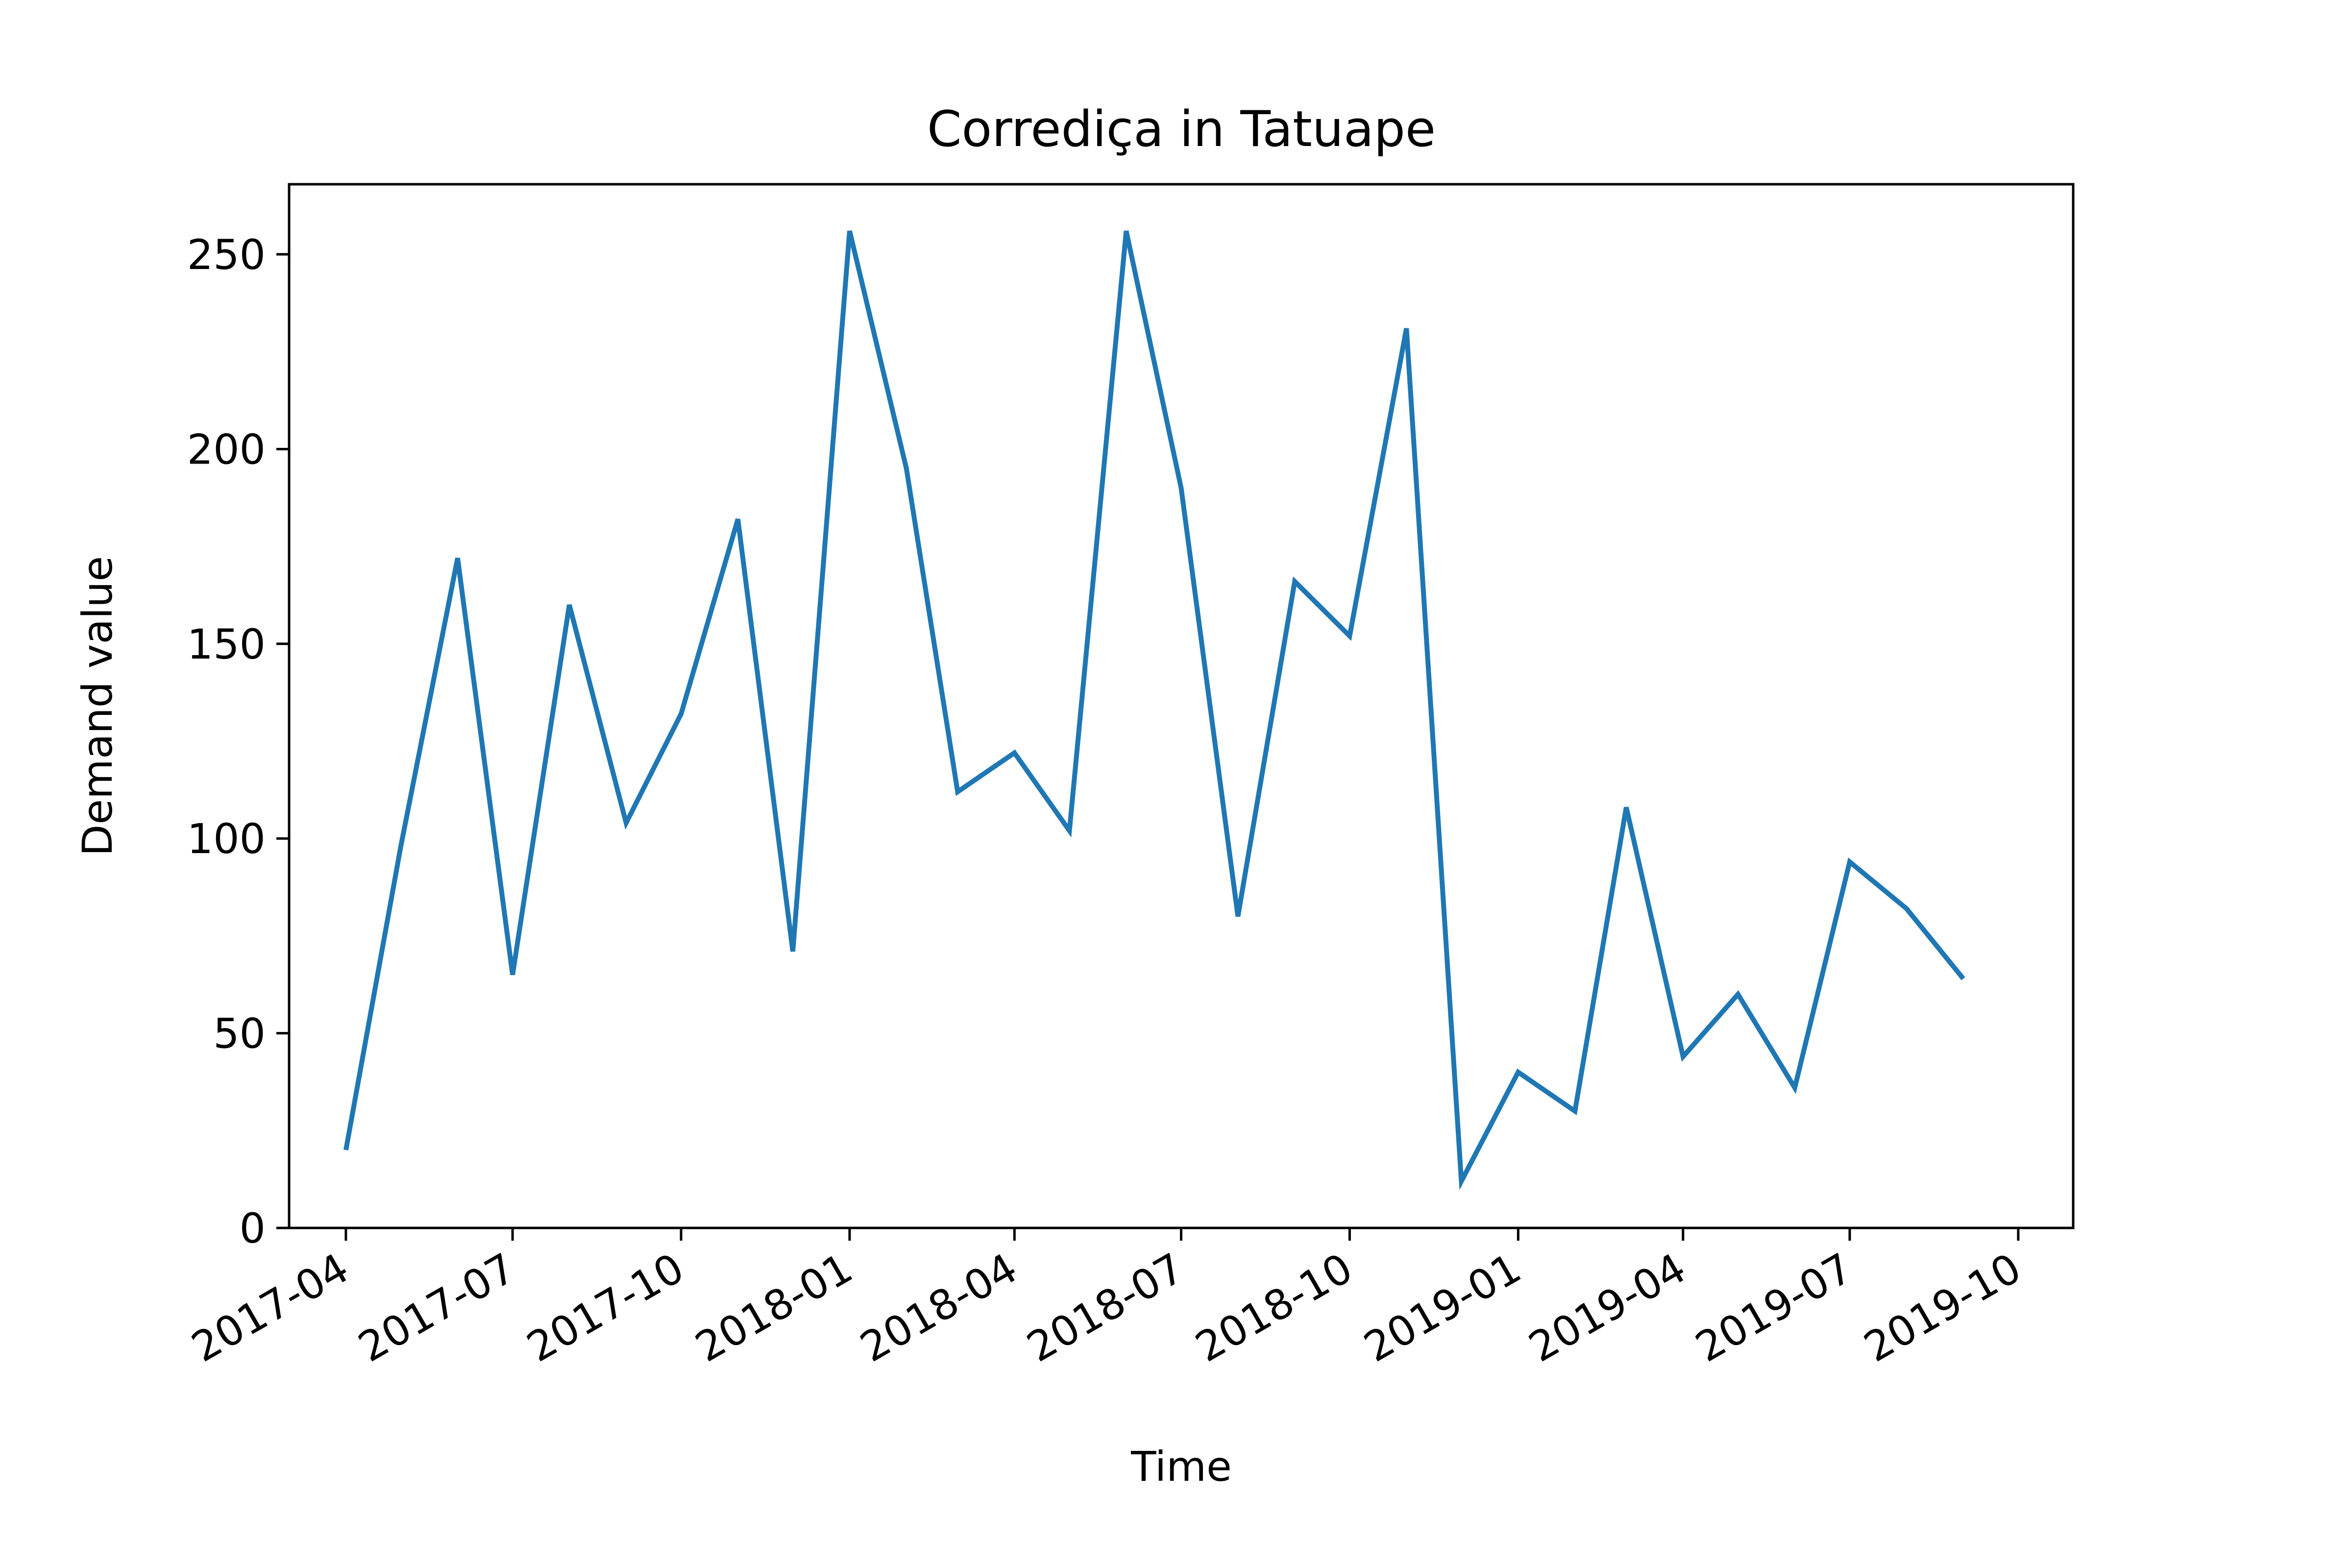 The image size is (2352, 1568). I want to click on y-axis-ticks: 0 50 100 150 200 250, so click(238, 741).